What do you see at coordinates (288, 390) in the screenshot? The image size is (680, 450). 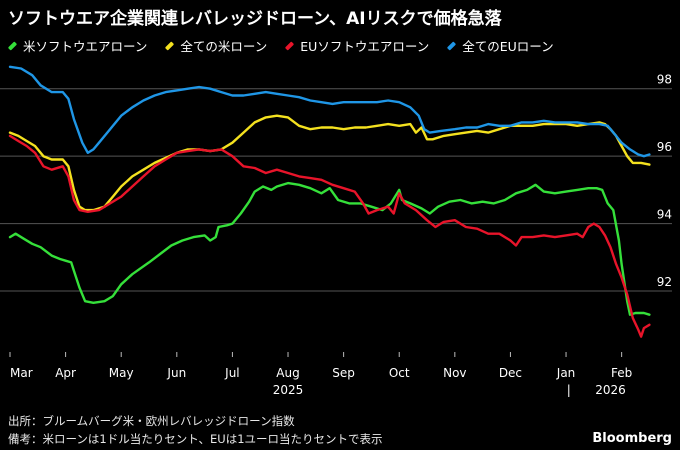 I see `year-label: 2025` at bounding box center [288, 390].